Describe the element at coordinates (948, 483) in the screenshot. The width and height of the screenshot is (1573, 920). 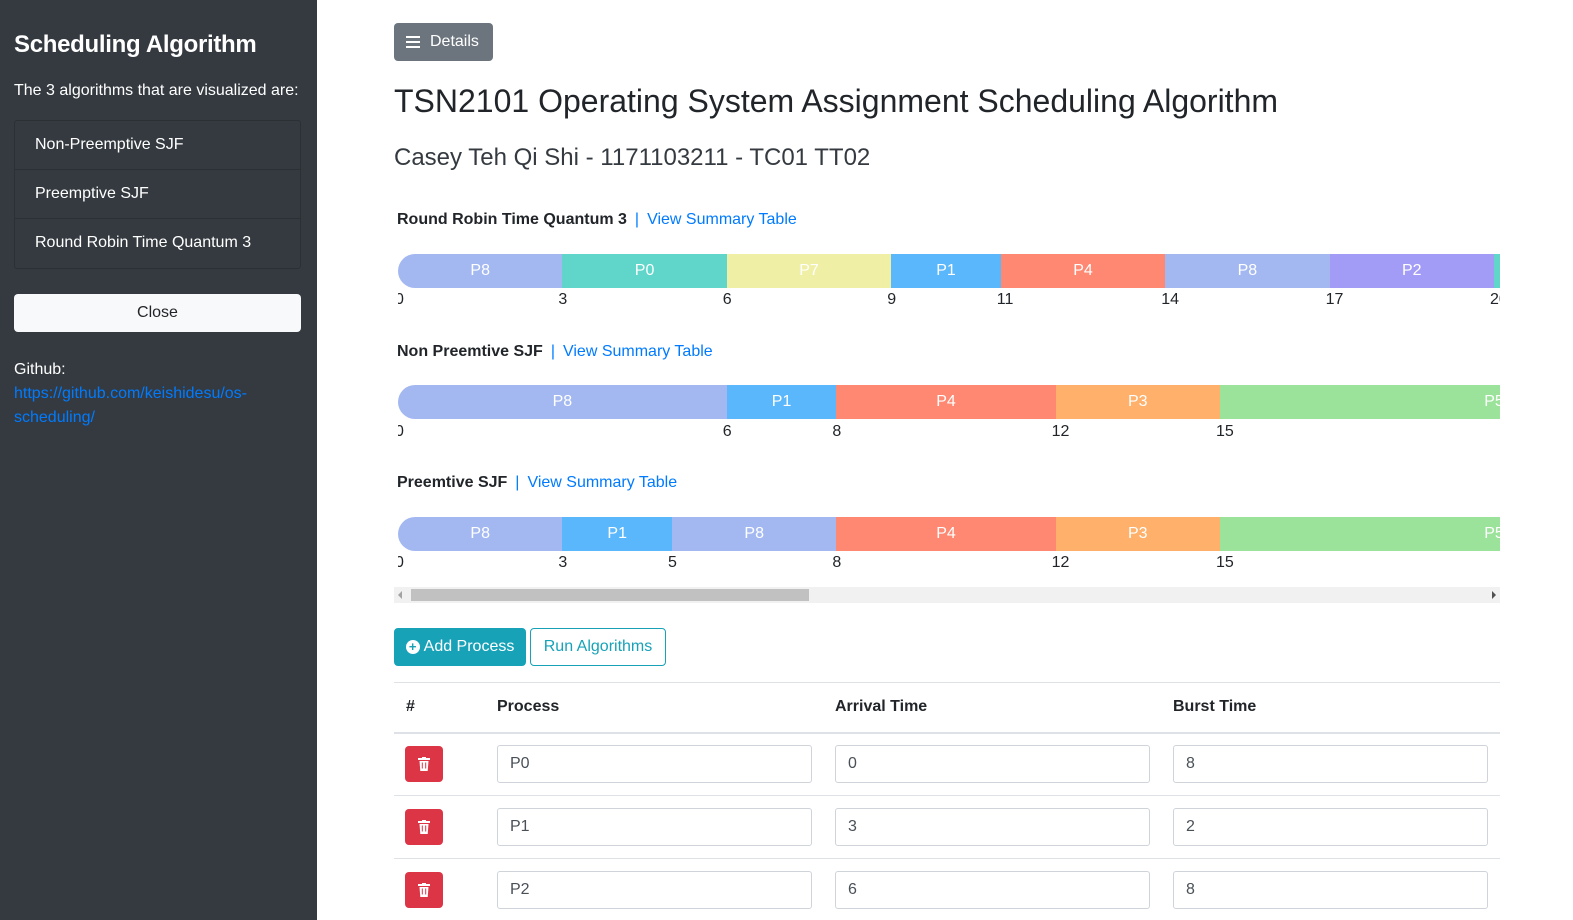
I see `chart-heading: Preemtive SJF | View Summary Table` at that location.